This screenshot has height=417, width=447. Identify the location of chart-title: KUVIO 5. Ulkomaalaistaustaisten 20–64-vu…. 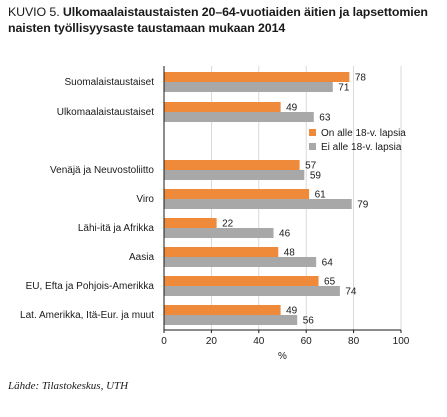
(226, 20).